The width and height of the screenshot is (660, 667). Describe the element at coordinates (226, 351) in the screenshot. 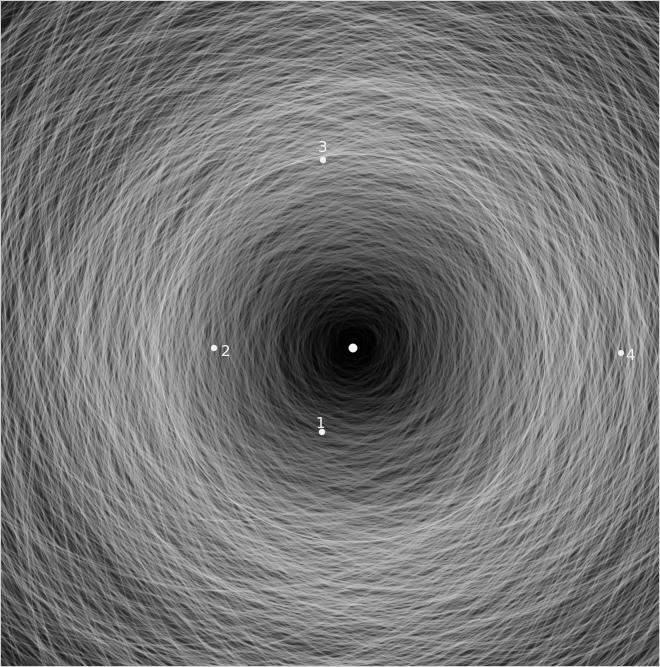

I see `body-2-label: 2` at that location.